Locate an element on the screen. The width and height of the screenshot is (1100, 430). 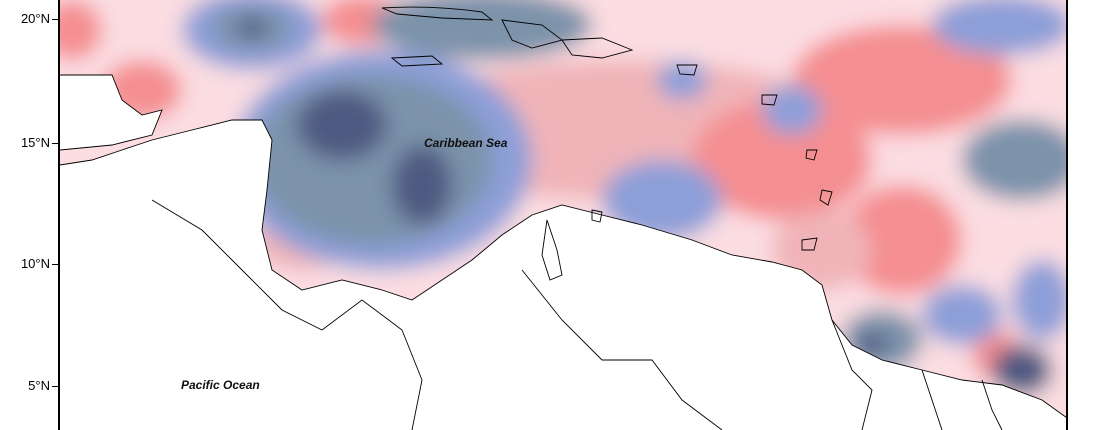
lat-label-15n: 15°N is located at coordinates (35, 142).